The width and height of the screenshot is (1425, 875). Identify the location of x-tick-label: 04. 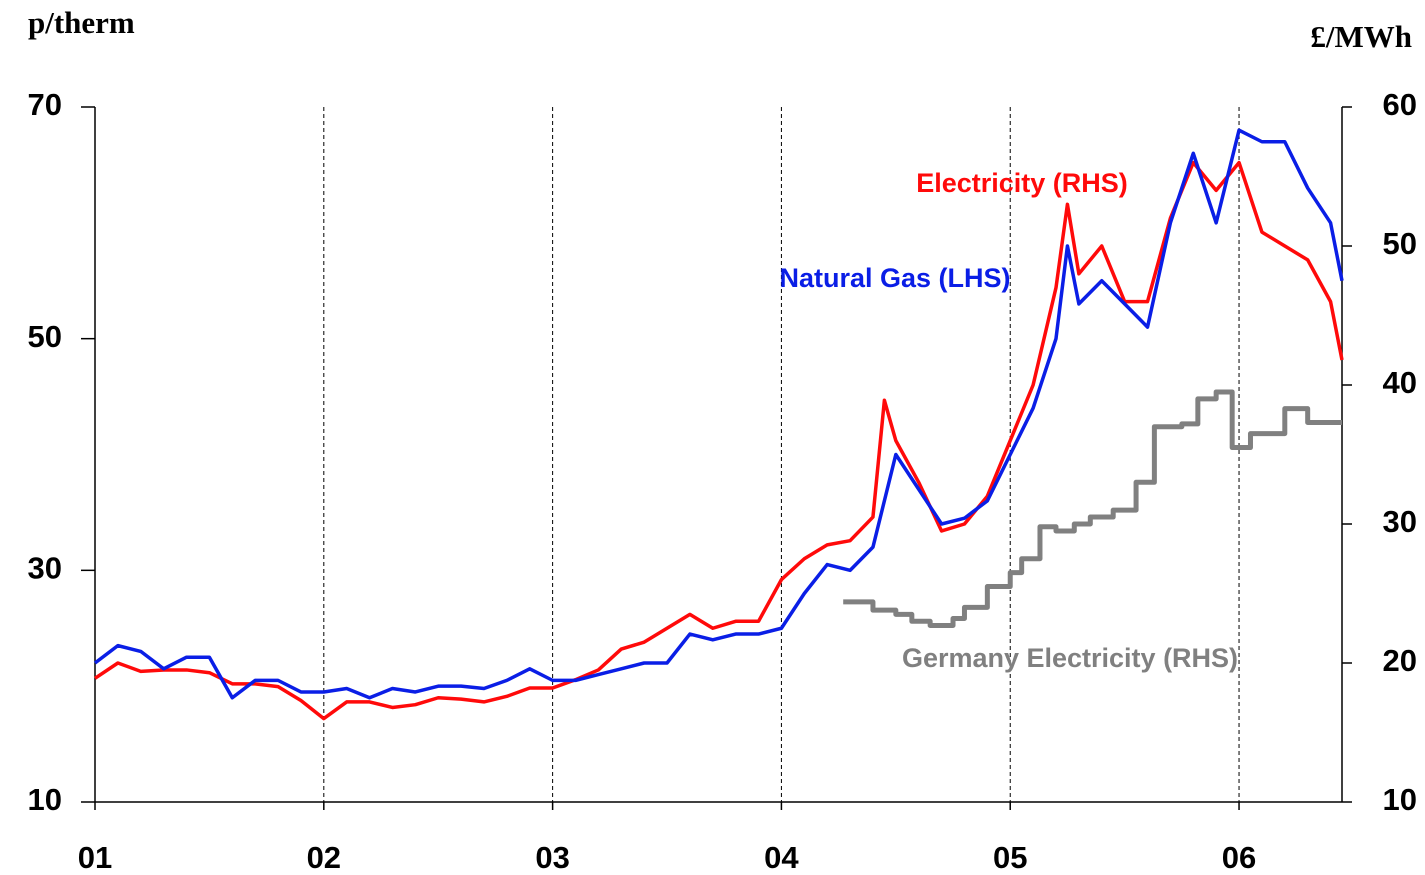
(781, 857).